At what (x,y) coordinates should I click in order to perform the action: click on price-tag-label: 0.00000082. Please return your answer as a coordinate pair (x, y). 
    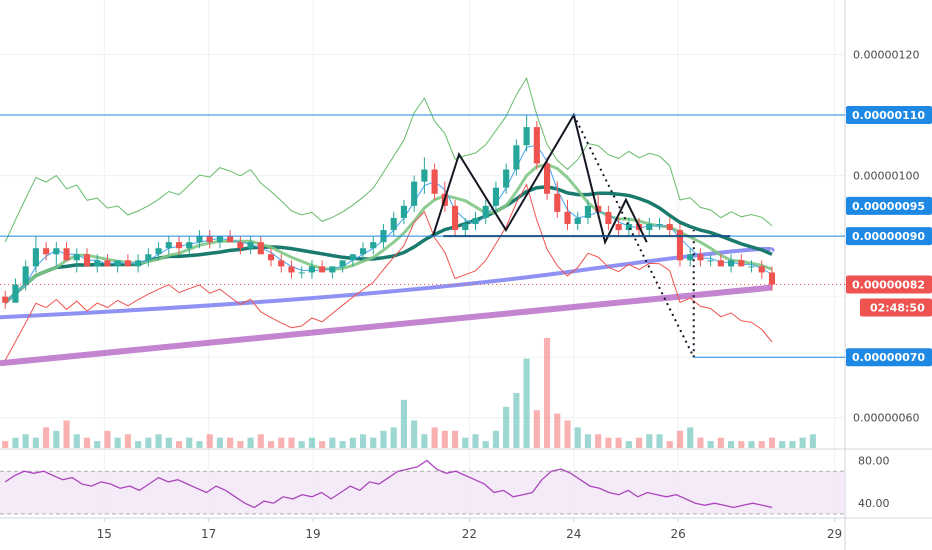
    Looking at the image, I should click on (888, 285).